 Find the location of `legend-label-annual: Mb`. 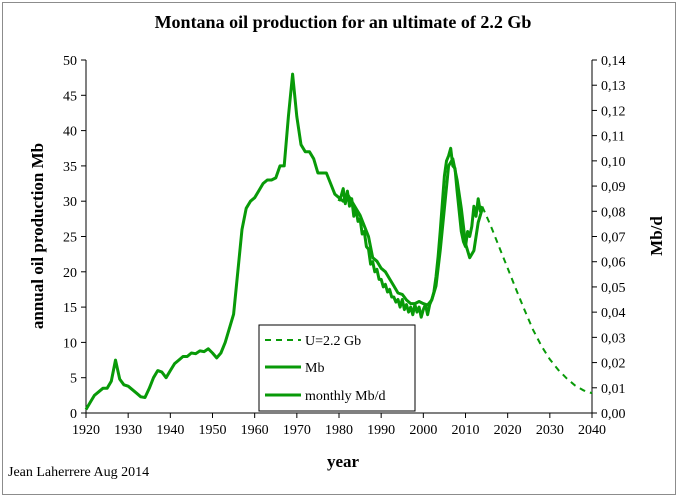

legend-label-annual: Mb is located at coordinates (314, 368).